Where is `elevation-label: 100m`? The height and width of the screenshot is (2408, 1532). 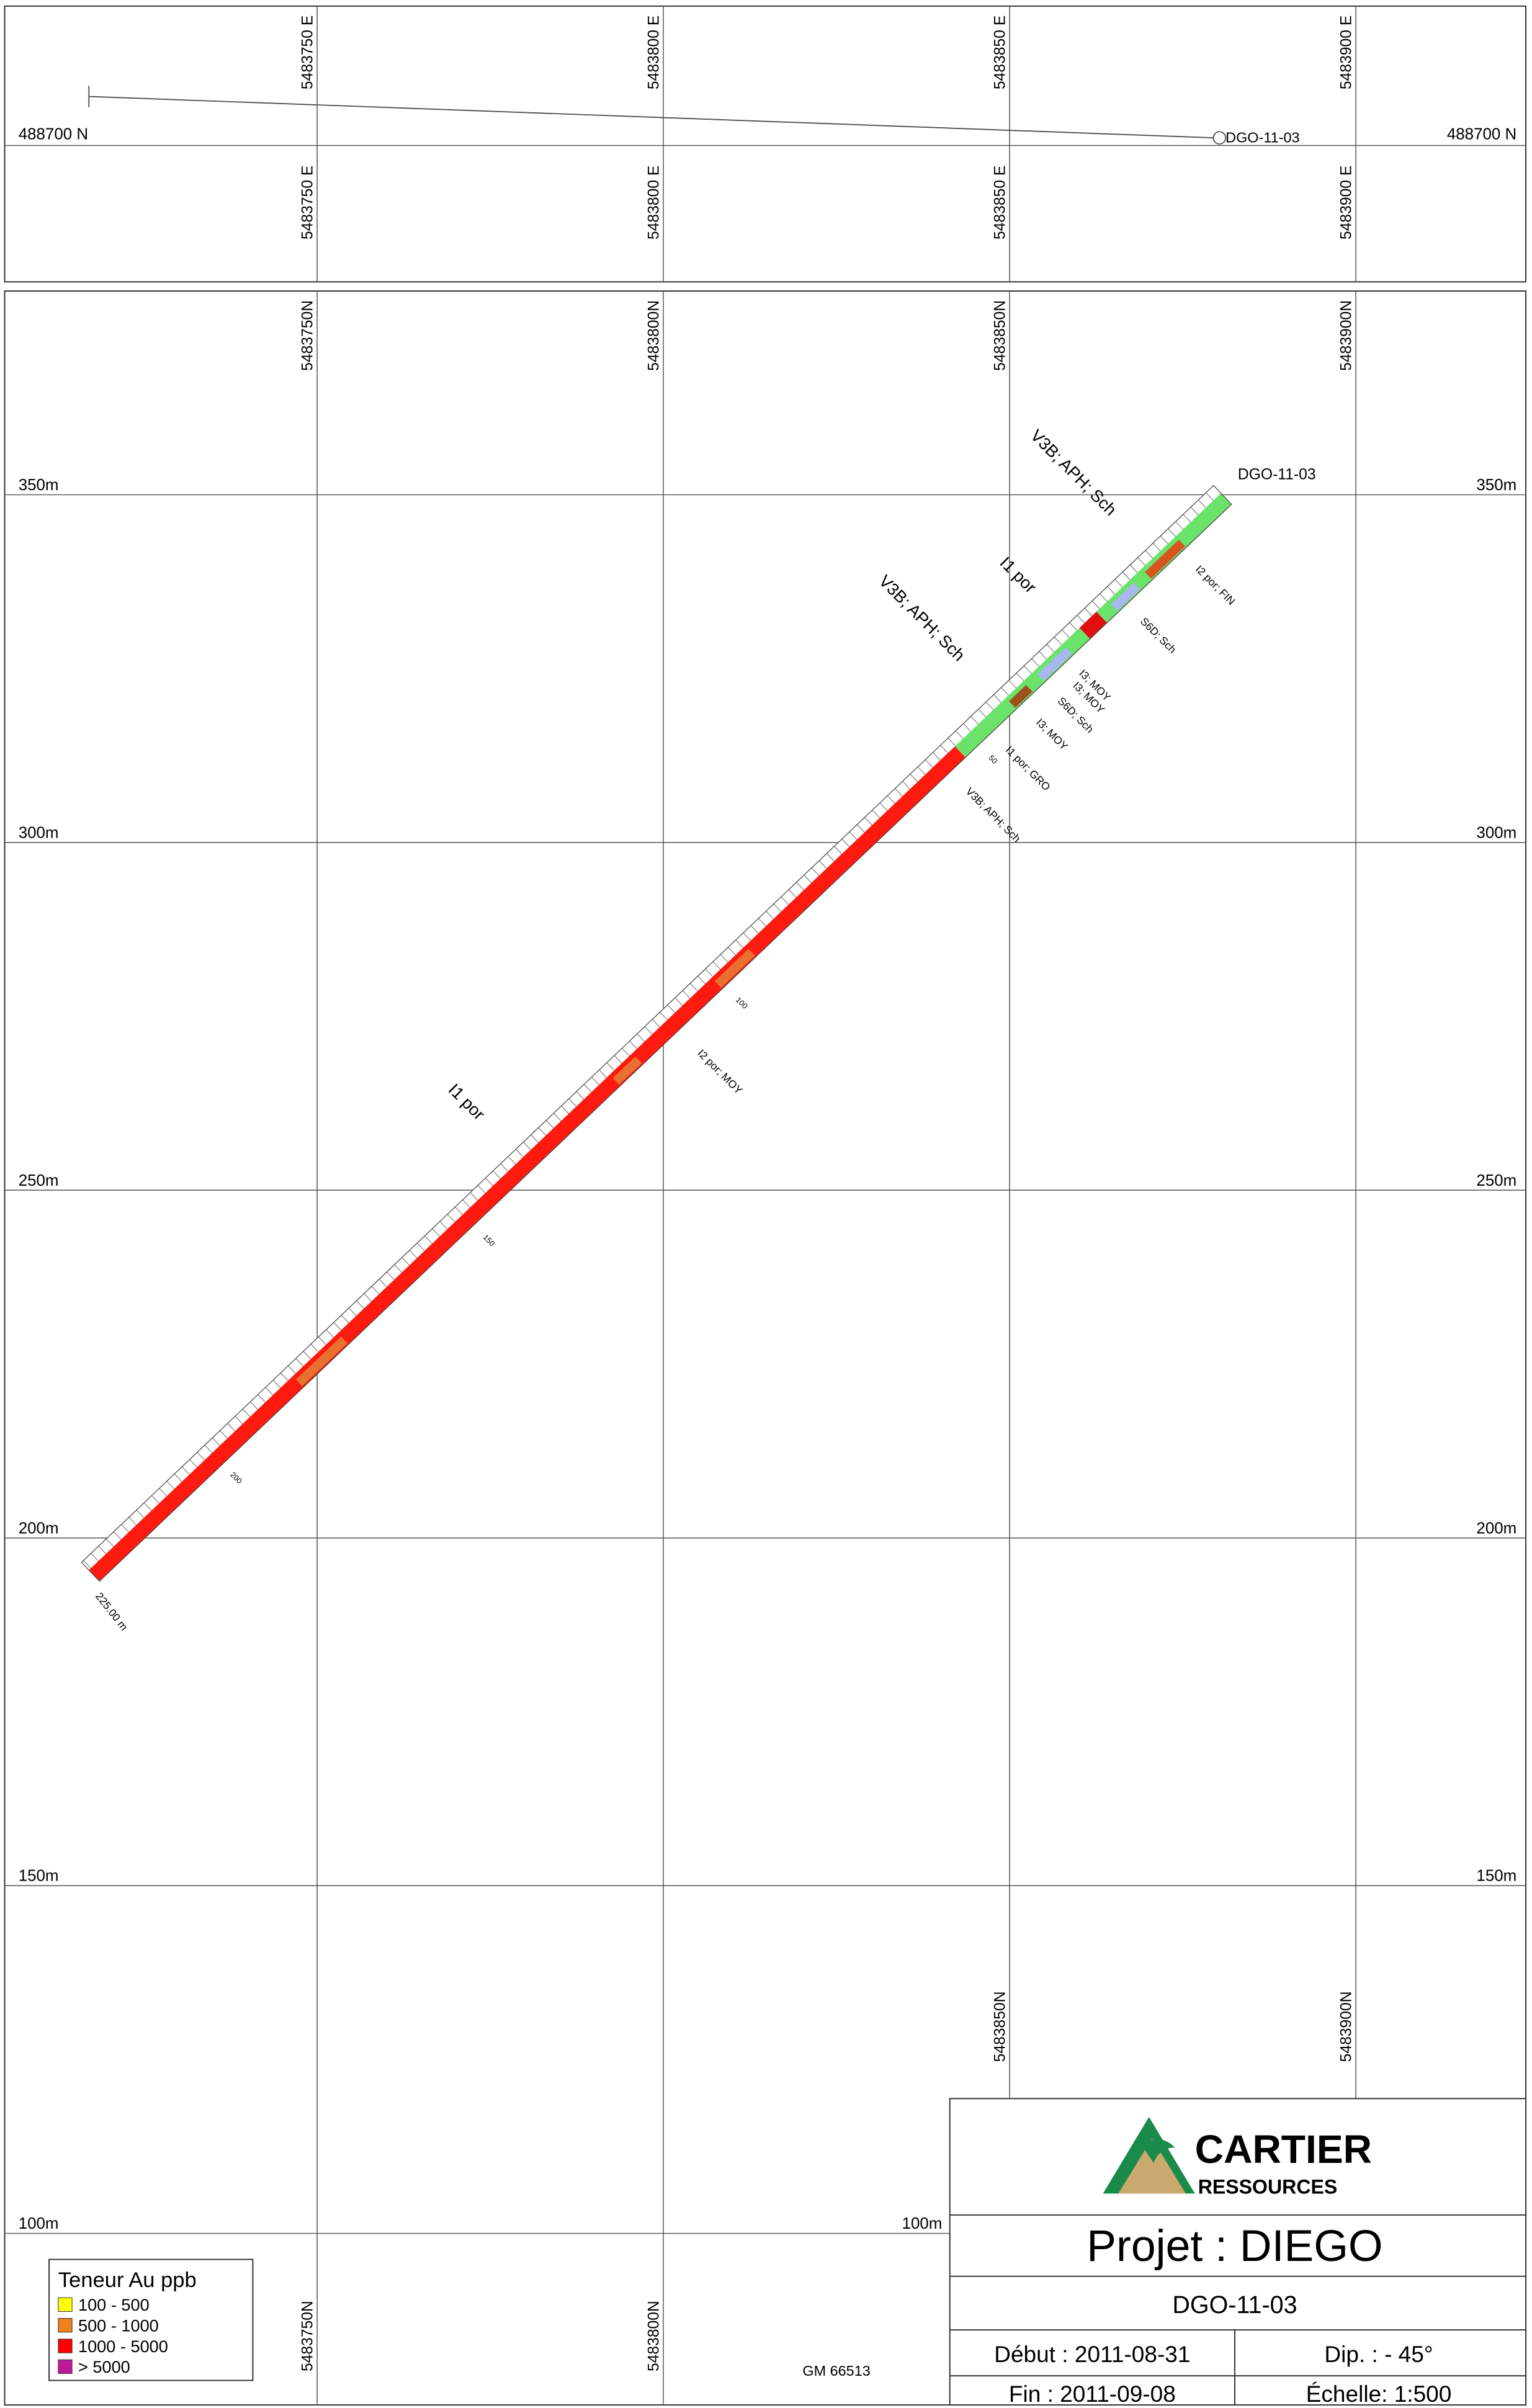 elevation-label: 100m is located at coordinates (922, 2223).